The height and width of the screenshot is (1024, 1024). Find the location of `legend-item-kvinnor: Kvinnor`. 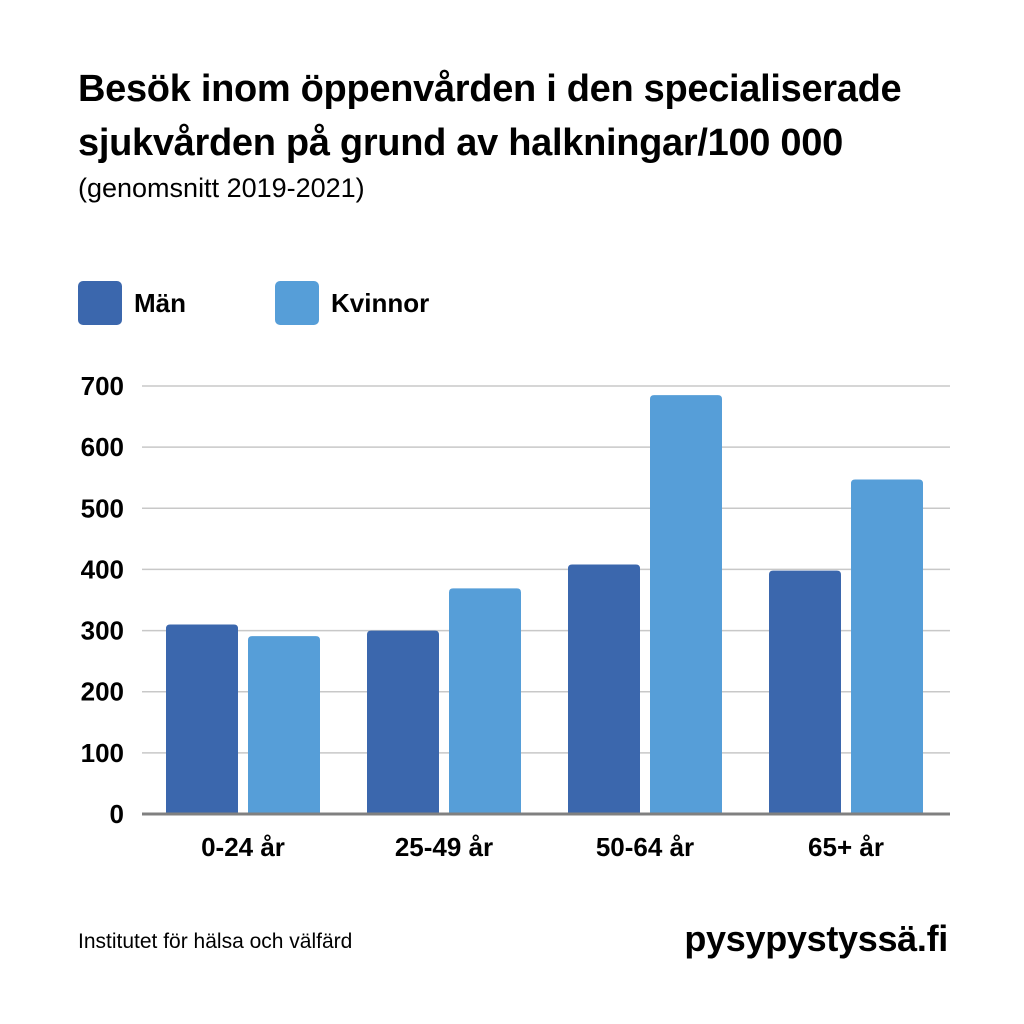

legend-item-kvinnor: Kvinnor is located at coordinates (352, 303).